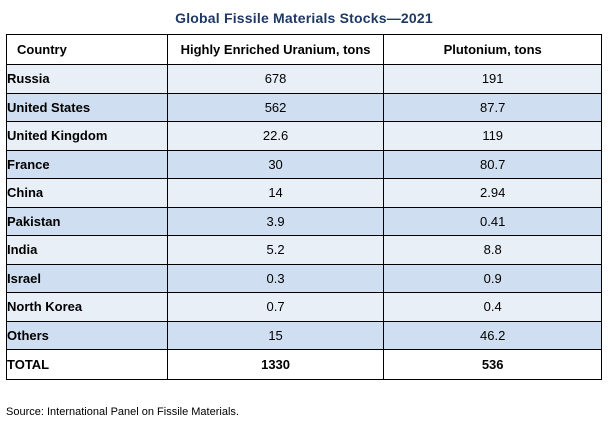 Image resolution: width=608 pixels, height=431 pixels. I want to click on plutonium-cell: 119, so click(492, 136).